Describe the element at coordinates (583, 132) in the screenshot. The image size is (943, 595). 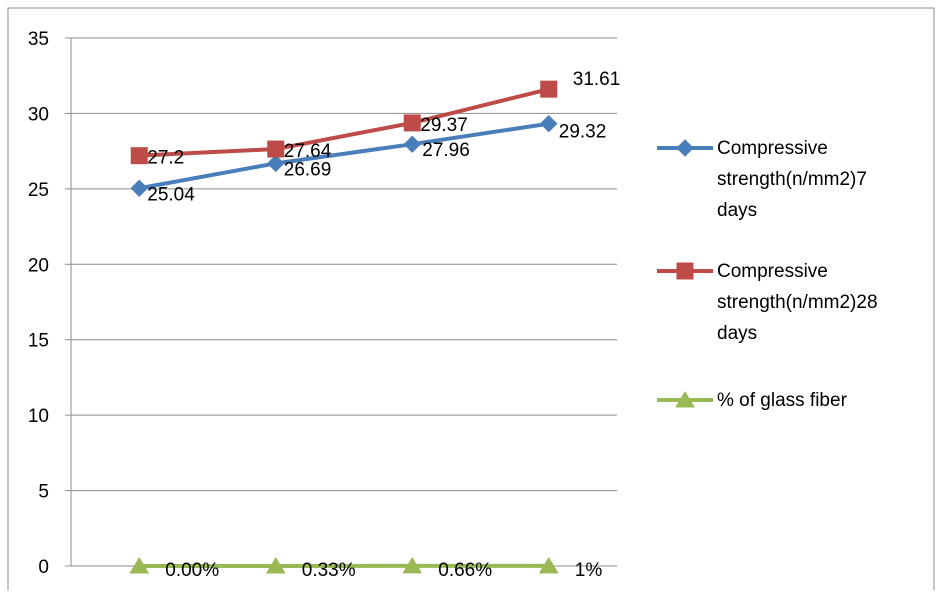
I see `data-label: 29.32` at that location.